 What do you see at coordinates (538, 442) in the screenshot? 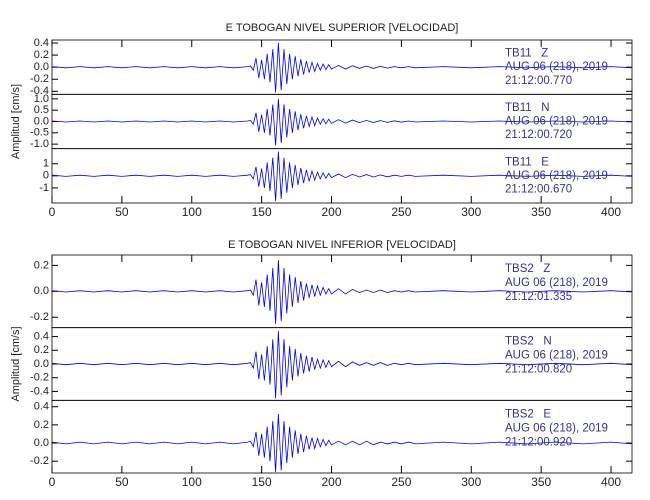
I see `trace-time: 21:12:00.920` at bounding box center [538, 442].